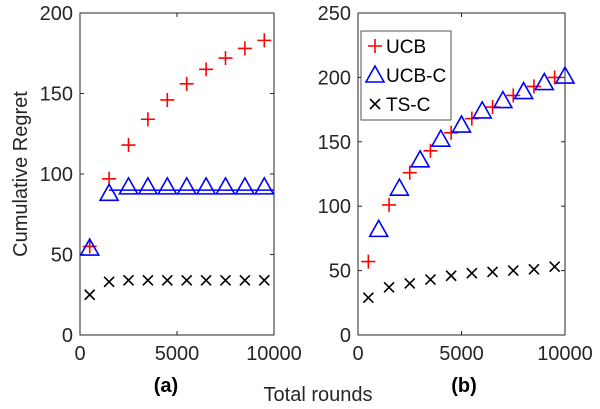 The height and width of the screenshot is (409, 600). What do you see at coordinates (461, 354) in the screenshot?
I see `panel-b-xtick-label: 5000` at bounding box center [461, 354].